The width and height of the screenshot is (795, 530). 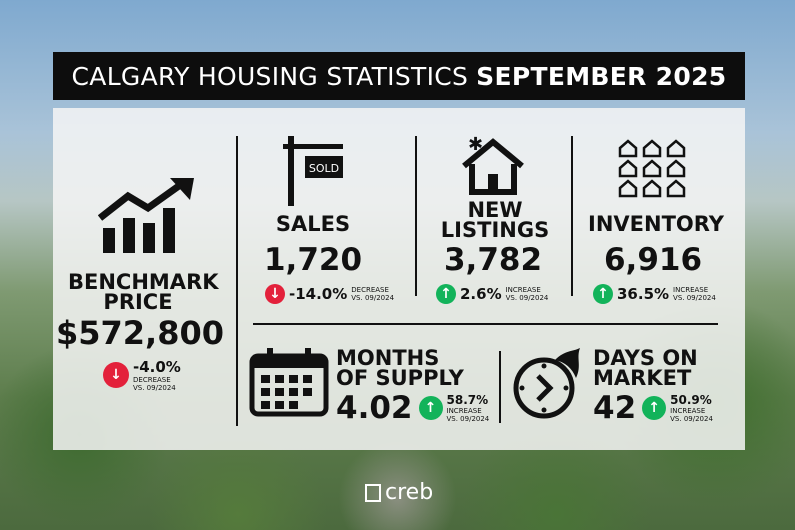 I want to click on sold-sign-icon: SOLD, so click(x=313, y=171).